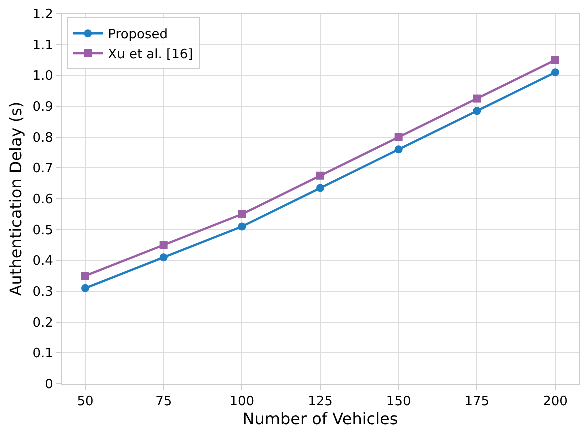 This screenshot has width=588, height=433. I want to click on y-tick-label: 0.3, so click(43, 292).